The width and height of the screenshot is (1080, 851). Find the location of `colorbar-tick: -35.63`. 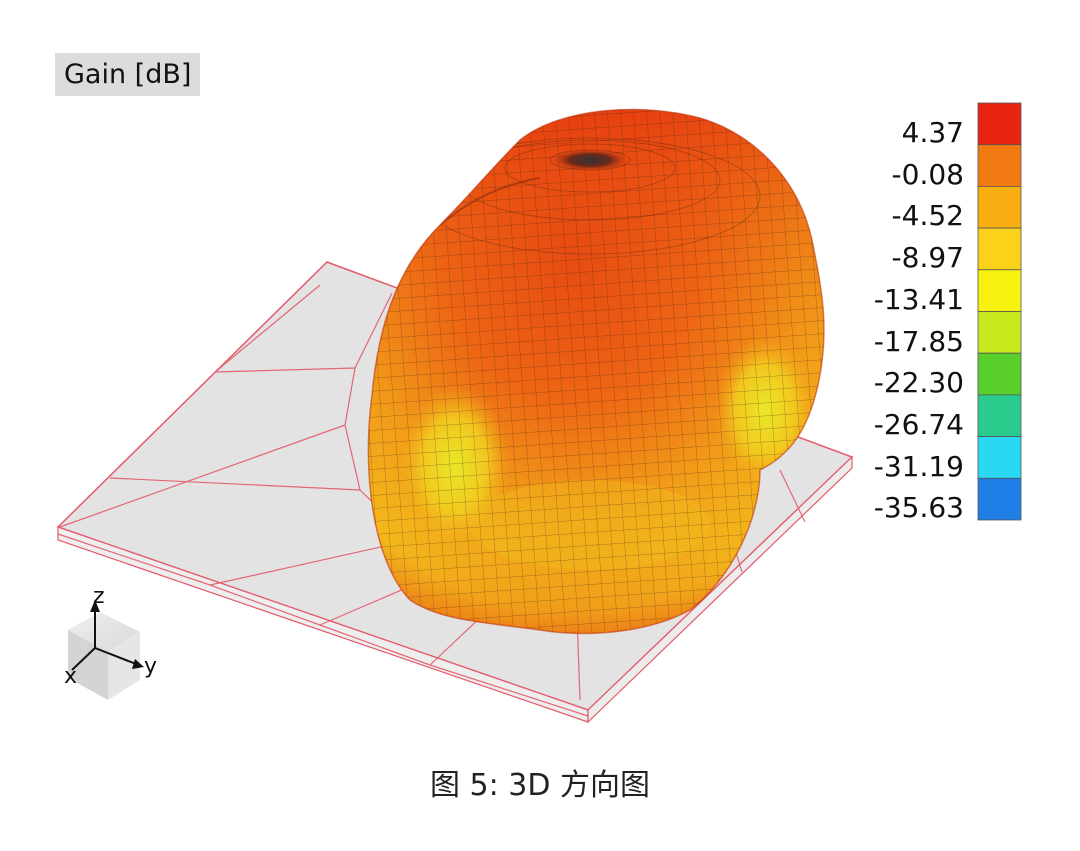

colorbar-tick: -35.63 is located at coordinates (918, 508).